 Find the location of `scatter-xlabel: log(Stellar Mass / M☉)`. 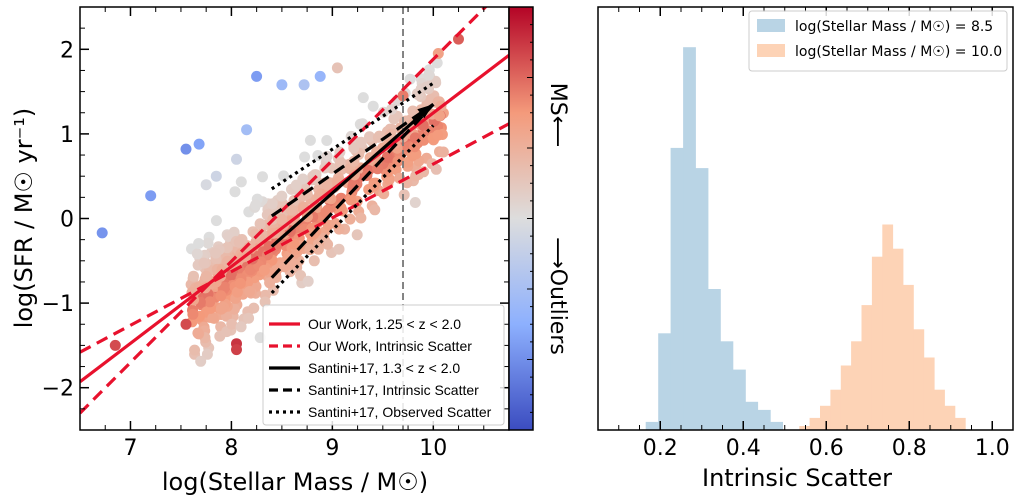

scatter-xlabel: log(Stellar Mass / M☉) is located at coordinates (295, 482).